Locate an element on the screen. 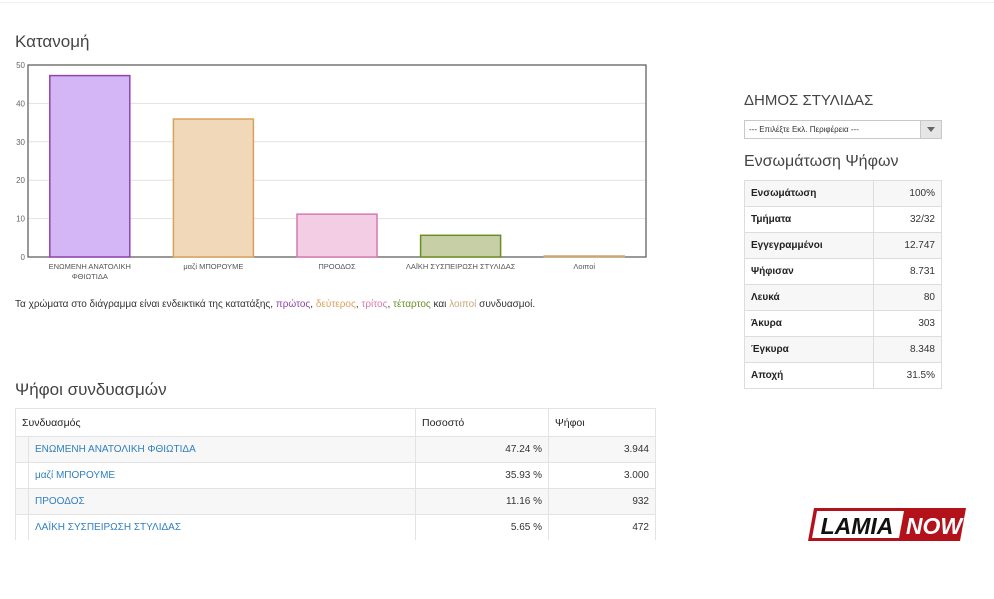 This screenshot has width=994, height=599. note-suffix: συνδυασμοί. is located at coordinates (507, 304).